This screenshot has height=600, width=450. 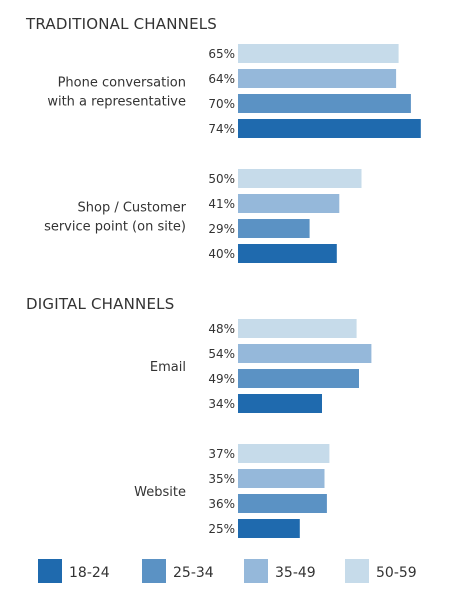 I want to click on legend-label: 18-24, so click(x=89, y=573).